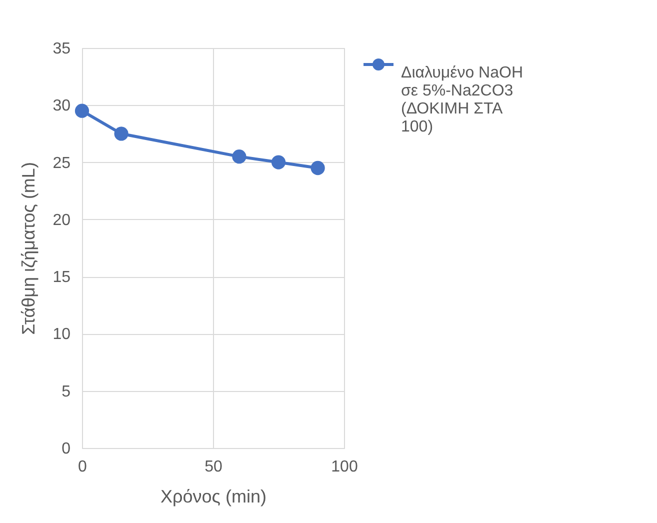 The height and width of the screenshot is (523, 657). What do you see at coordinates (28, 248) in the screenshot?
I see `y-axis-title: Στάθμη ιζήματος (mL)` at bounding box center [28, 248].